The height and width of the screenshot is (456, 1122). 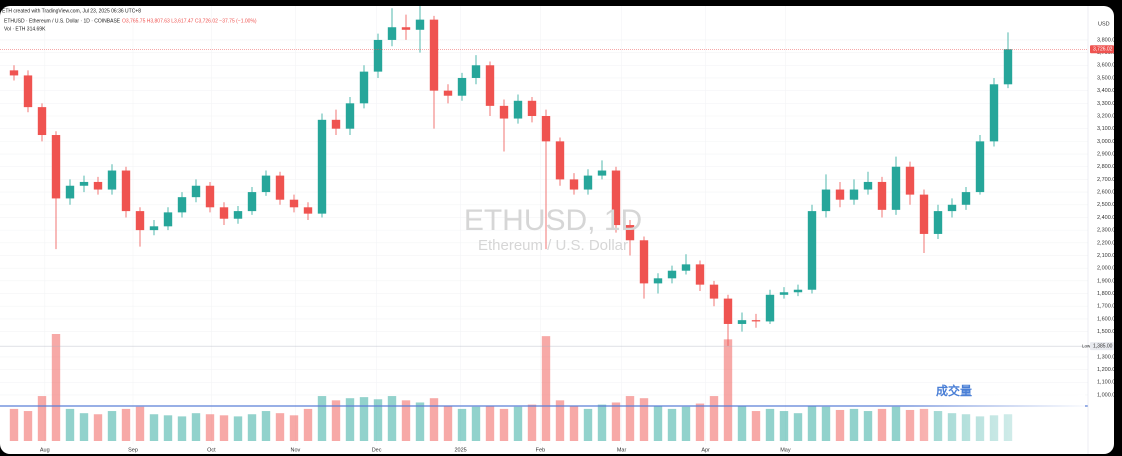 I want to click on y-tick-label: 1,300.00, so click(x=1105, y=357).